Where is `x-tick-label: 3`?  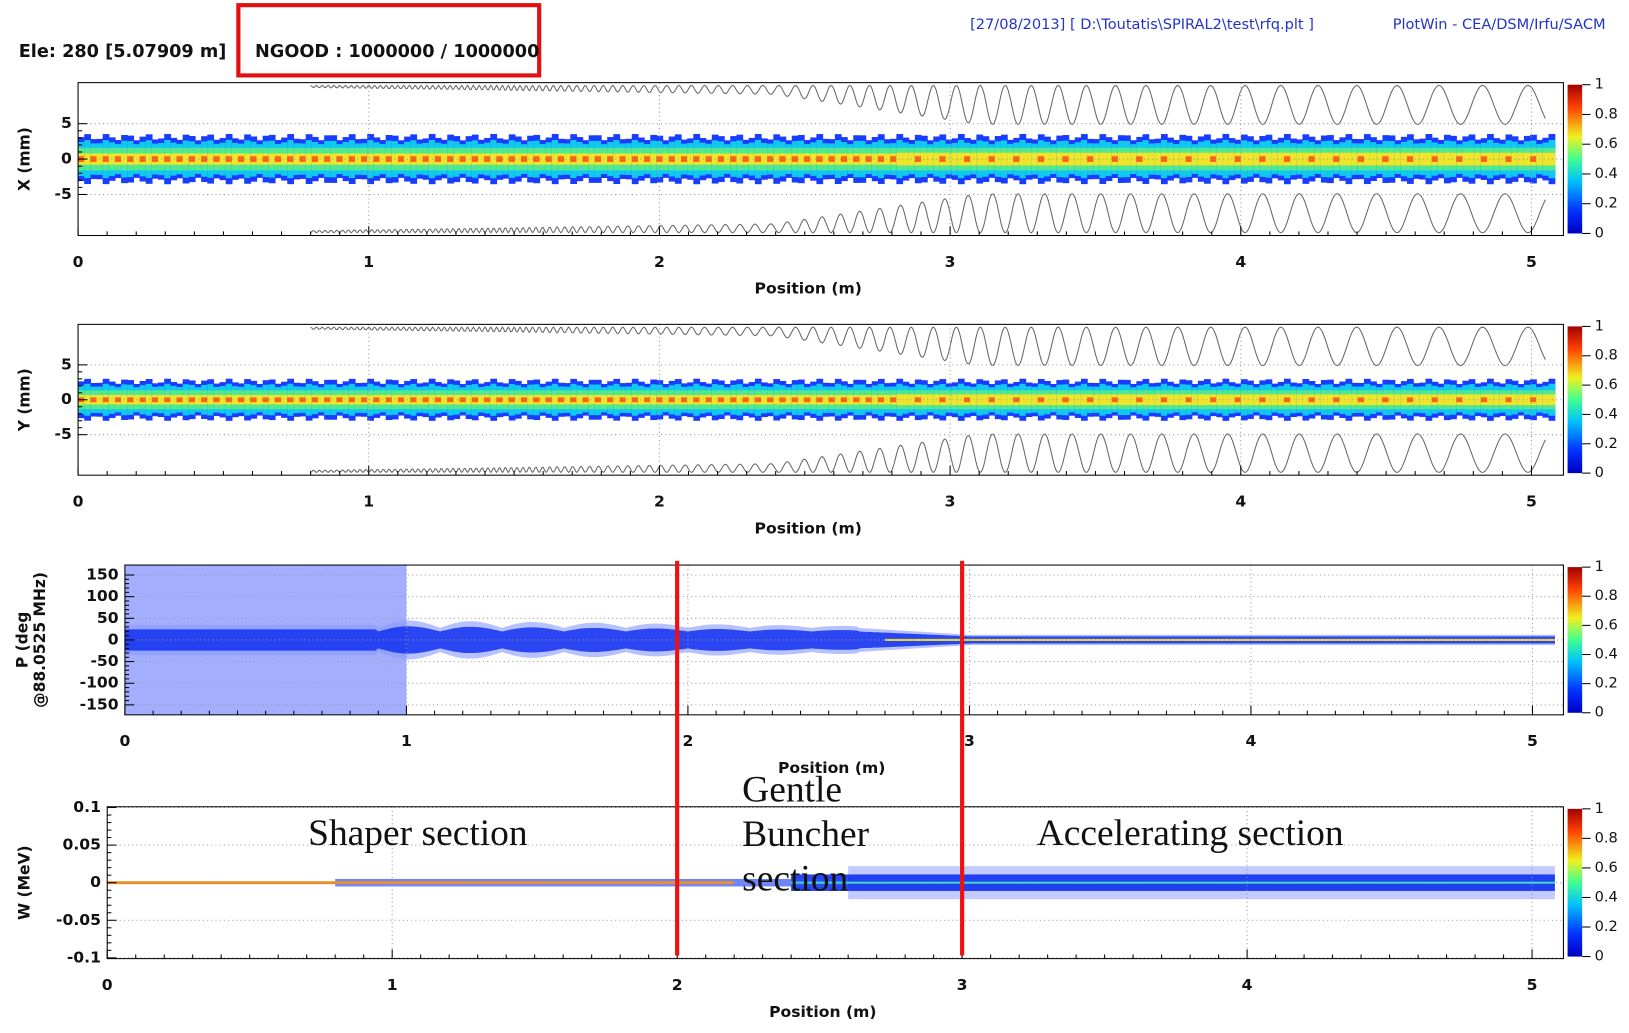
x-tick-label: 3 is located at coordinates (962, 985).